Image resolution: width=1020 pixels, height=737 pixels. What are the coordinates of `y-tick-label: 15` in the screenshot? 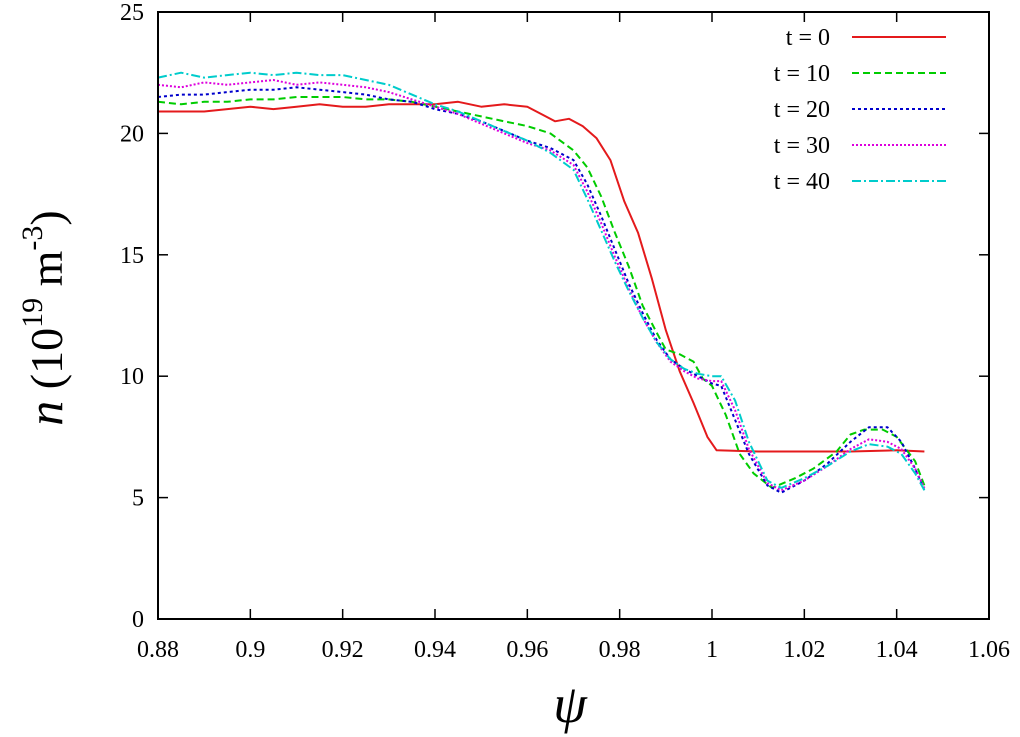 It's located at (132, 256).